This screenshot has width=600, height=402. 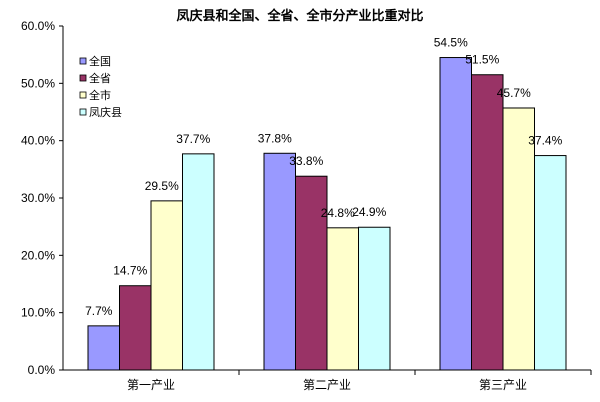 I want to click on legend-label: 全省, so click(x=100, y=78).